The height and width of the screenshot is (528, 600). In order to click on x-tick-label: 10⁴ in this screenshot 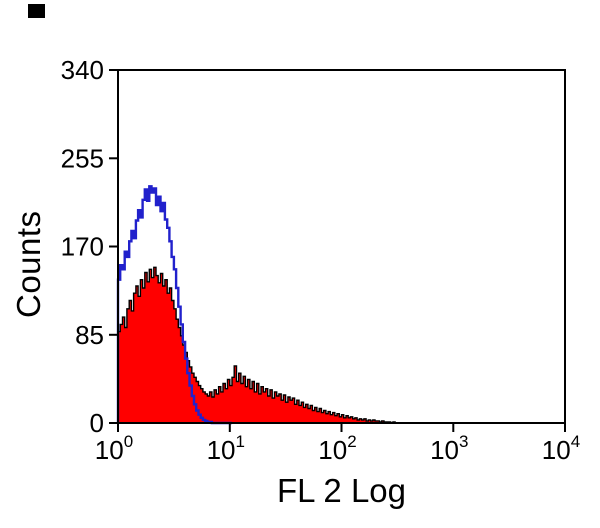, I will do `click(561, 448)`.